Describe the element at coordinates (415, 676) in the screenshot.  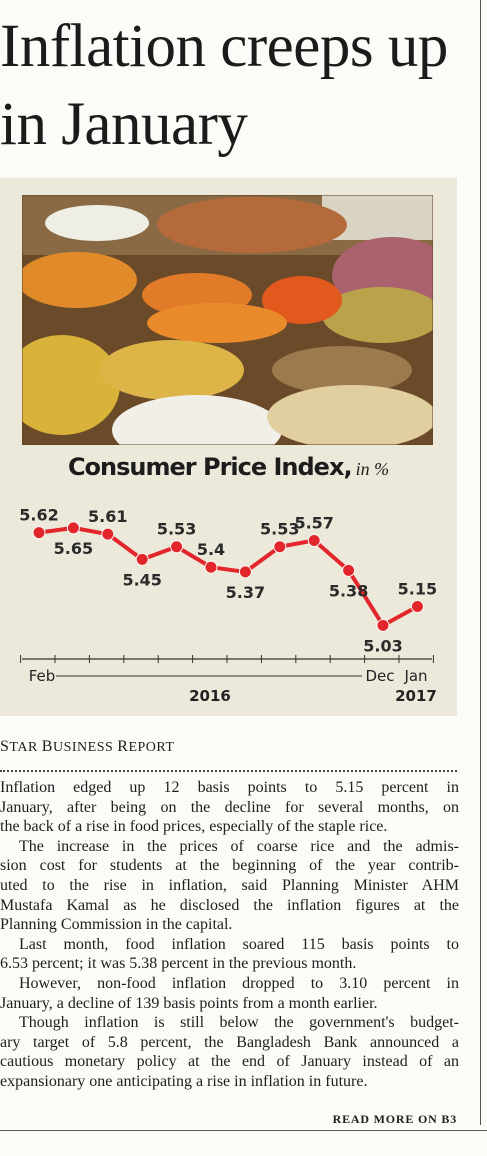
I see `x-tick-label: Jan` at that location.